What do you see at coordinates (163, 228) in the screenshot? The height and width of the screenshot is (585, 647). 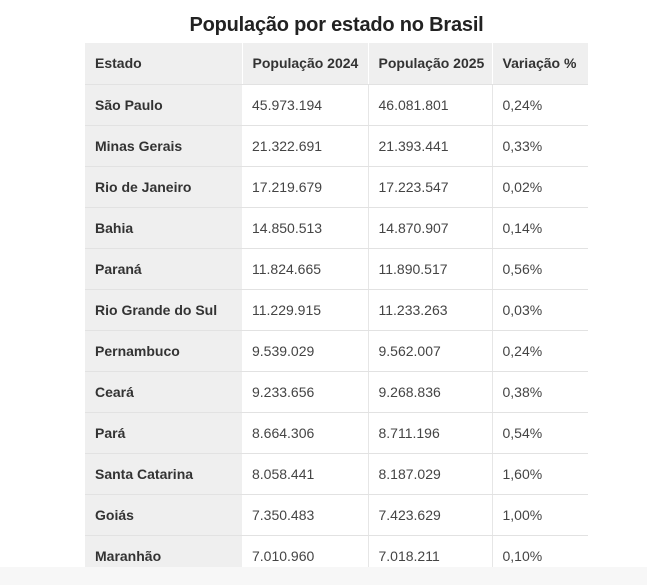 I see `estado-cell: Bahia` at bounding box center [163, 228].